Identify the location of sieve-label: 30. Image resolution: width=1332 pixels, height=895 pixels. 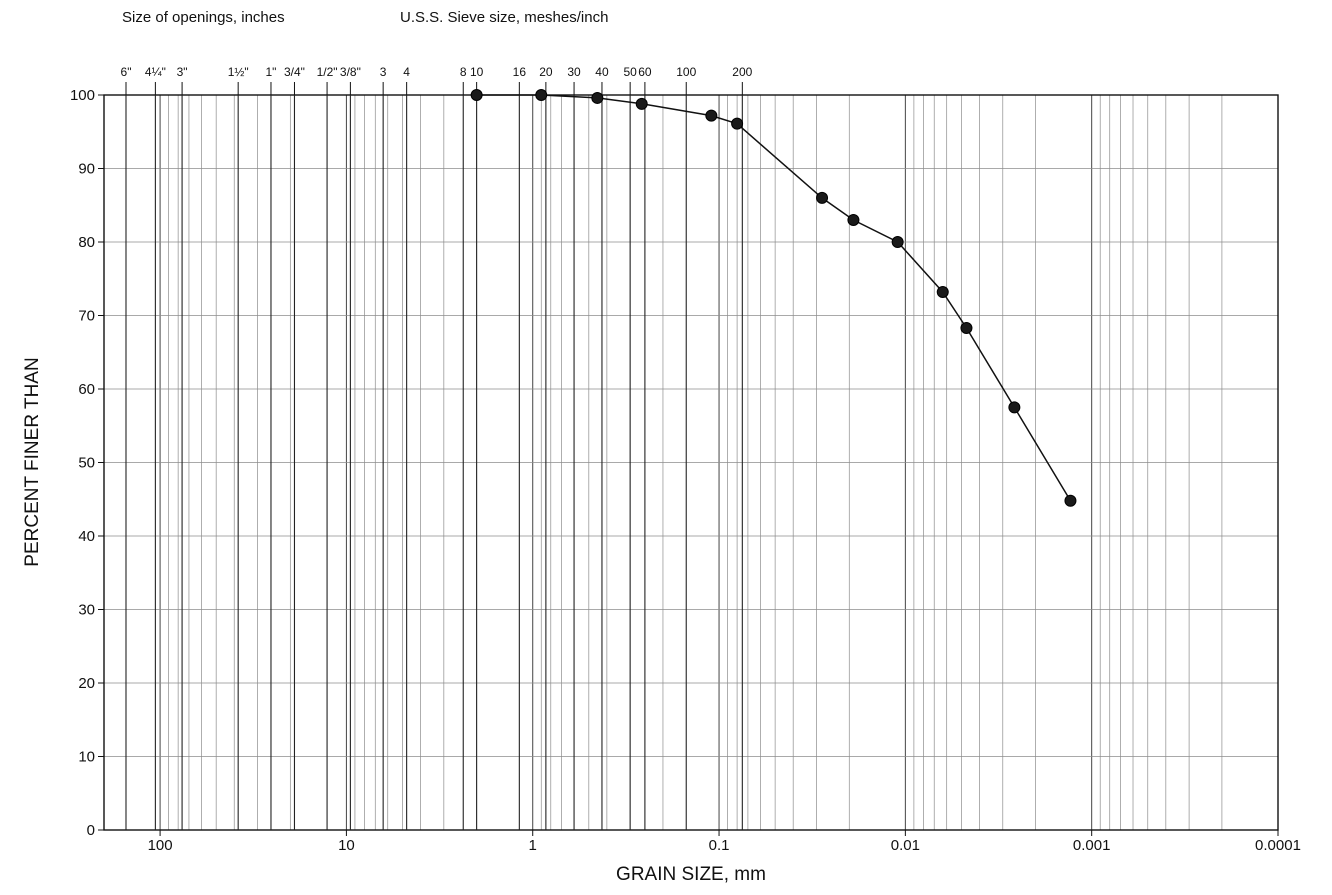
(574, 72).